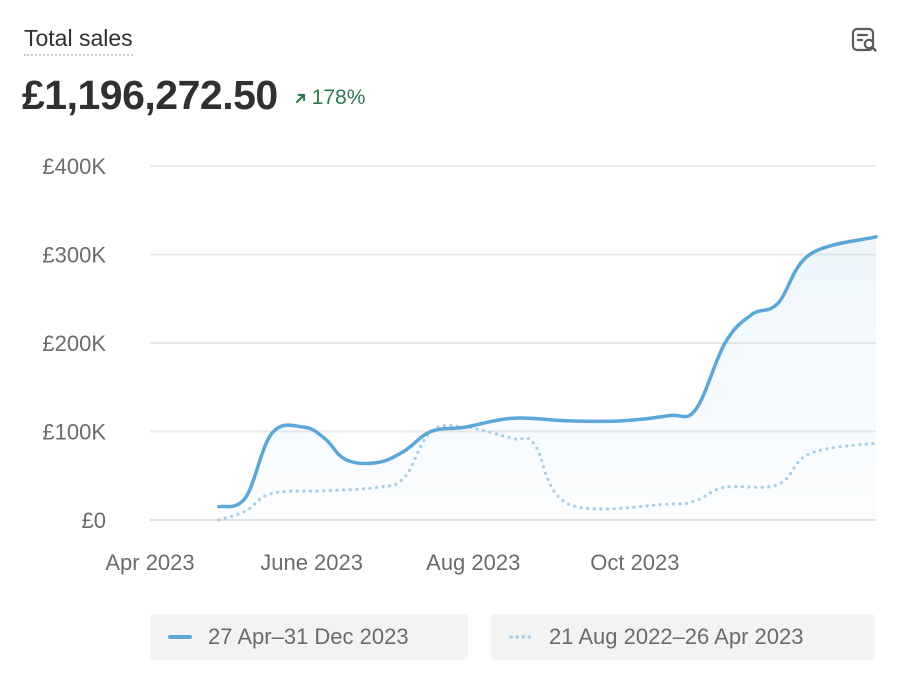 This screenshot has height=684, width=906. What do you see at coordinates (338, 97) in the screenshot?
I see `delta-value: 178%` at bounding box center [338, 97].